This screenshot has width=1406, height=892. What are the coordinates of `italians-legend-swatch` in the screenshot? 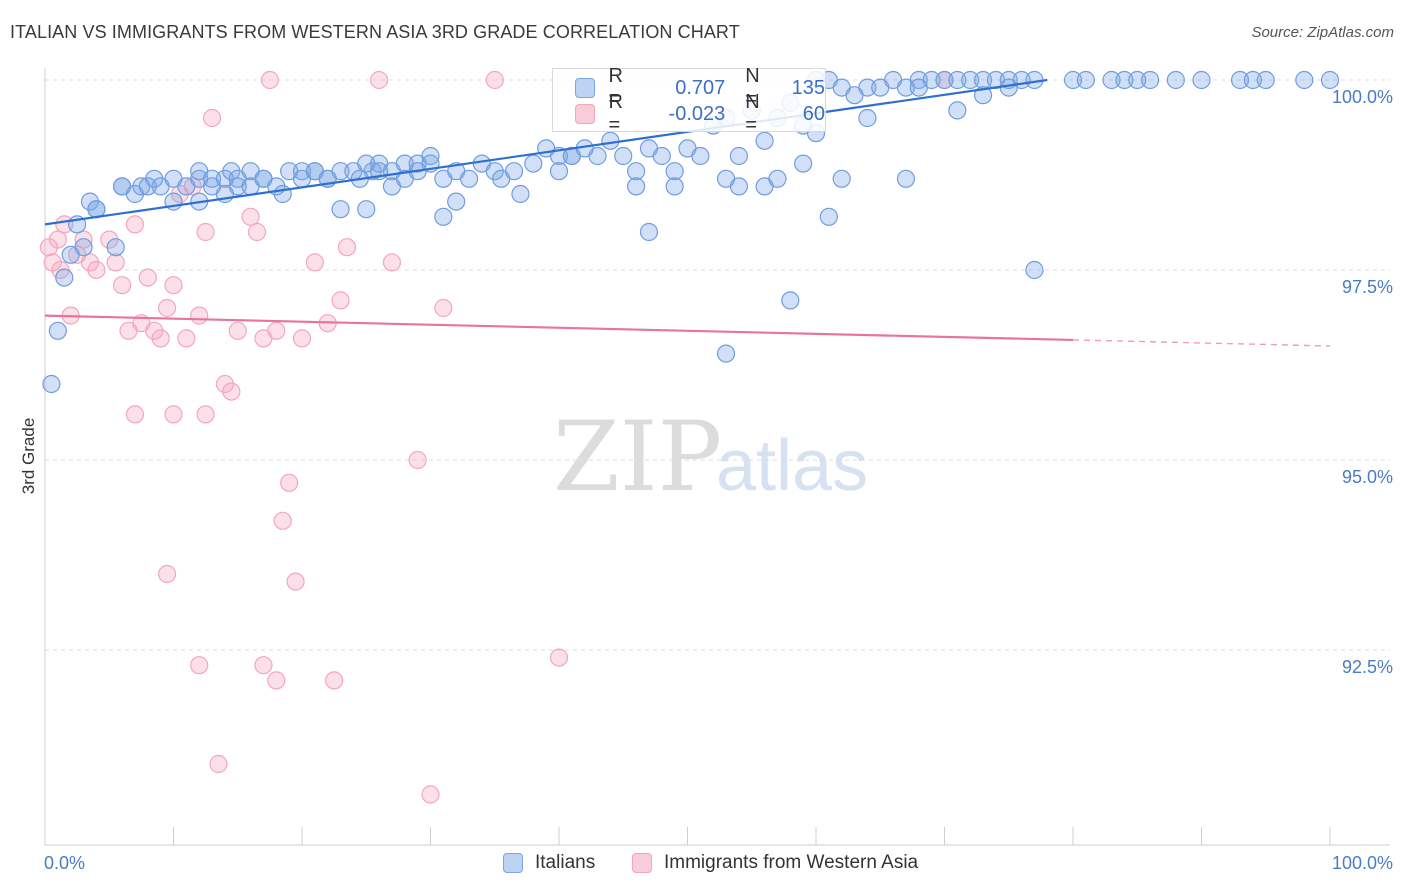 It's located at (513, 863).